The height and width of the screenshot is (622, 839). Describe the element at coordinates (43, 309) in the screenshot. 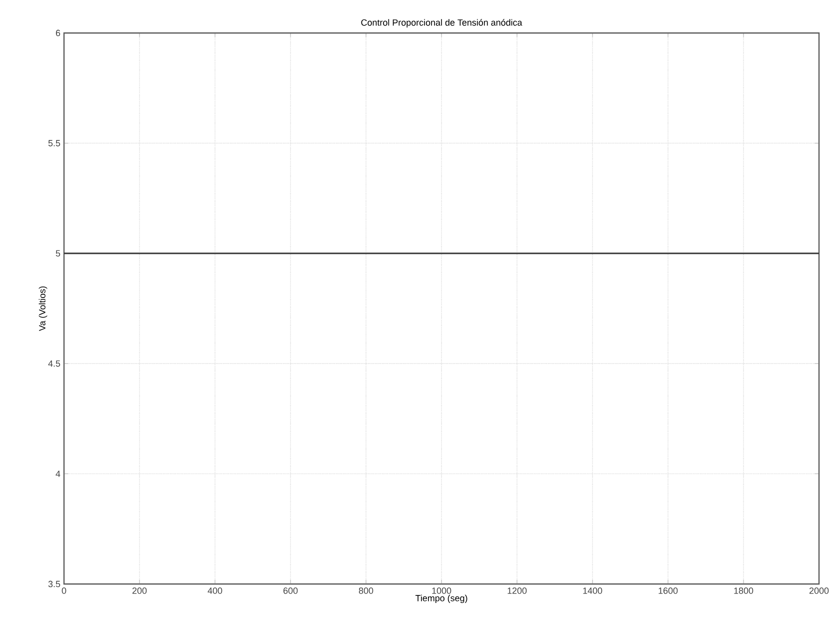

I see `y-axis-title: Va (Voltios)` at that location.